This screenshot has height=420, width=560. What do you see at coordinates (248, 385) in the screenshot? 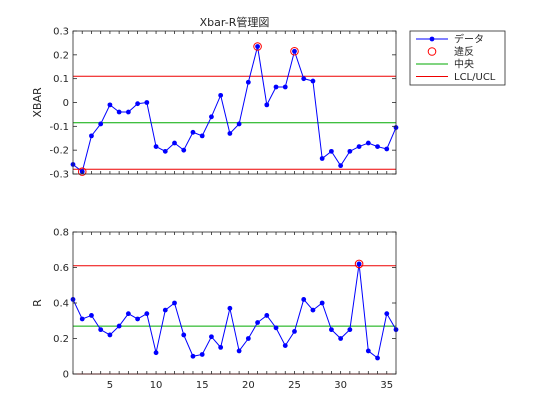
I see `x-tick-label: 20` at bounding box center [248, 385].